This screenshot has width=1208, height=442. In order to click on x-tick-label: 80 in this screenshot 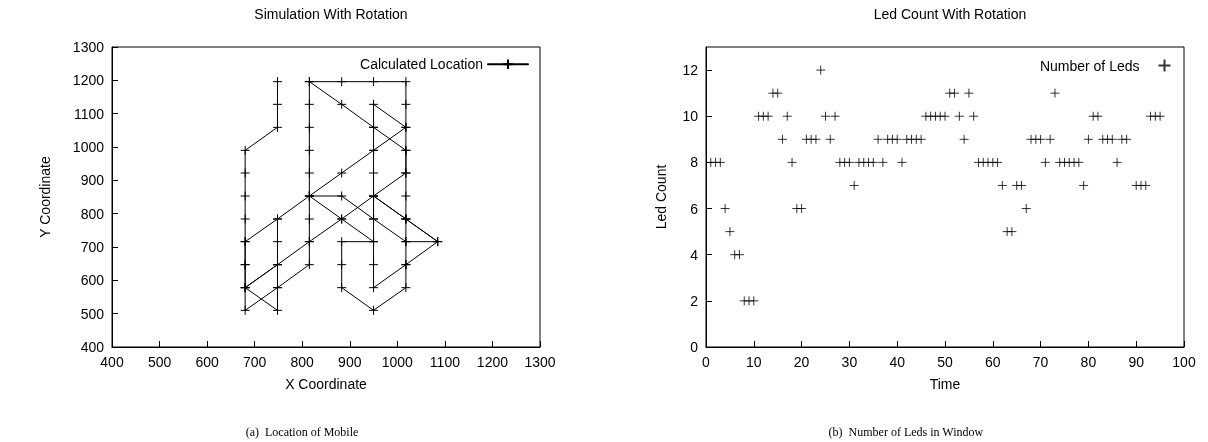, I will do `click(1088, 362)`.